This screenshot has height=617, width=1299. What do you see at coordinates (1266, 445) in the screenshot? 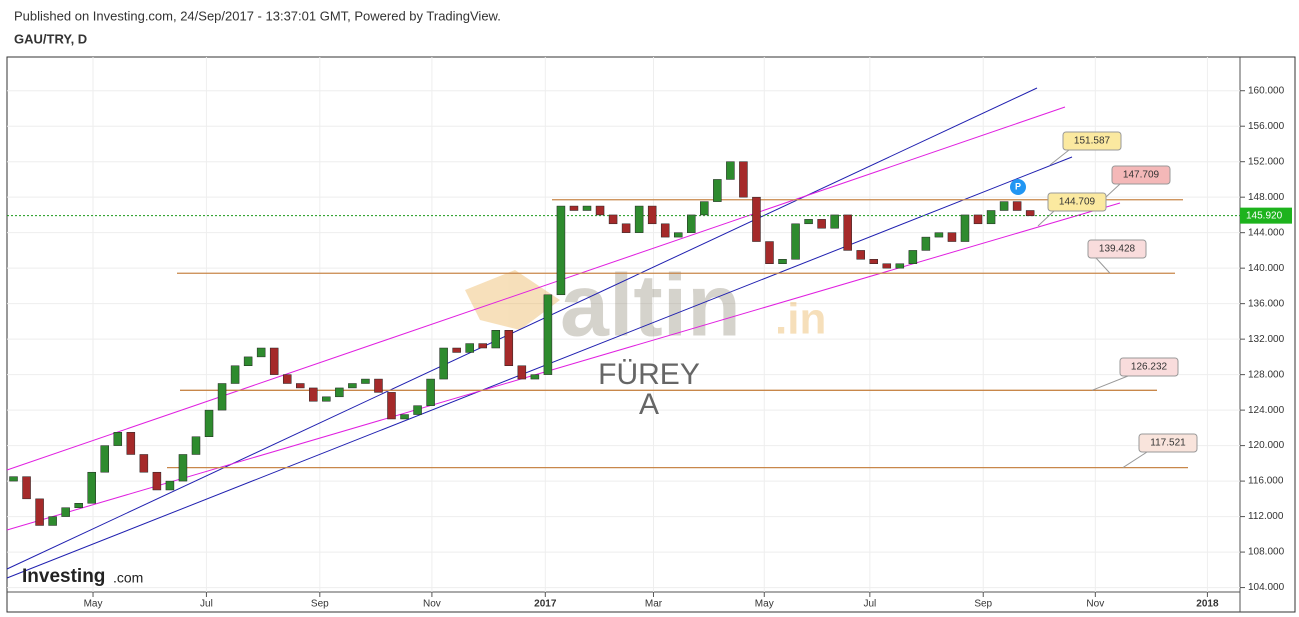
I see `y-tick-label: 120.000` at bounding box center [1266, 445].